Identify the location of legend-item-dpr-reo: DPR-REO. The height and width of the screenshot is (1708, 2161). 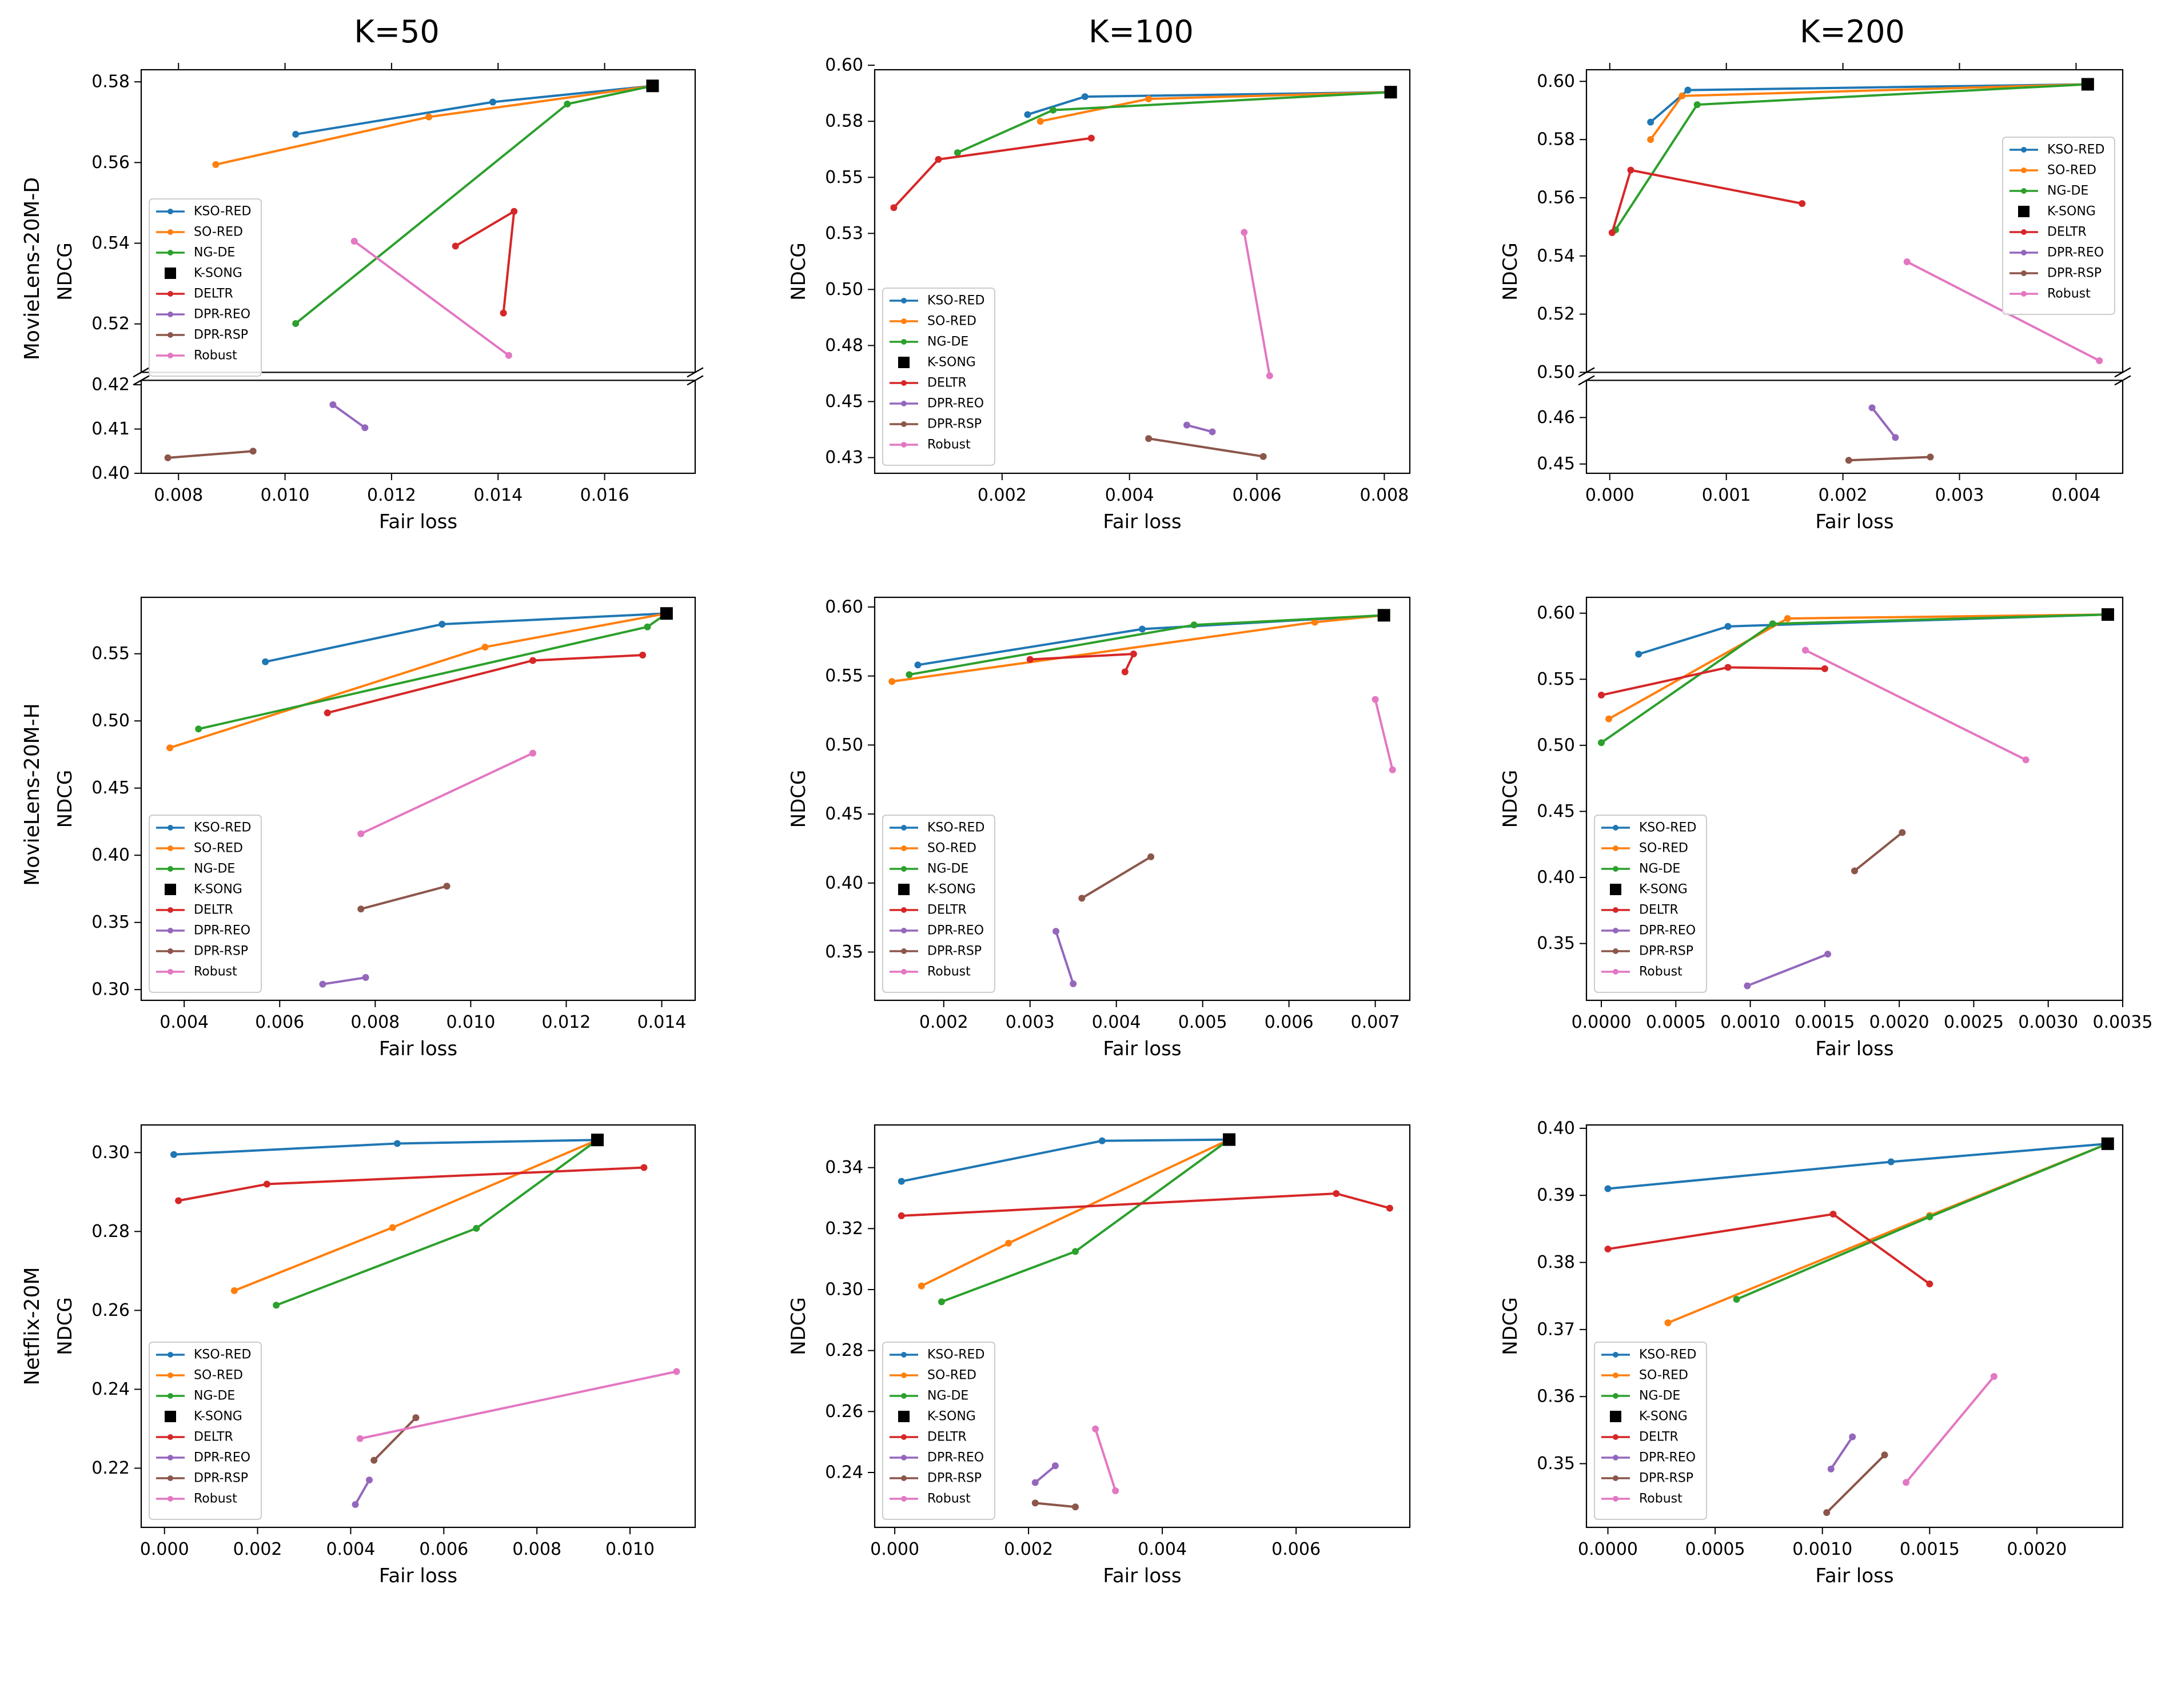
(2057, 253).